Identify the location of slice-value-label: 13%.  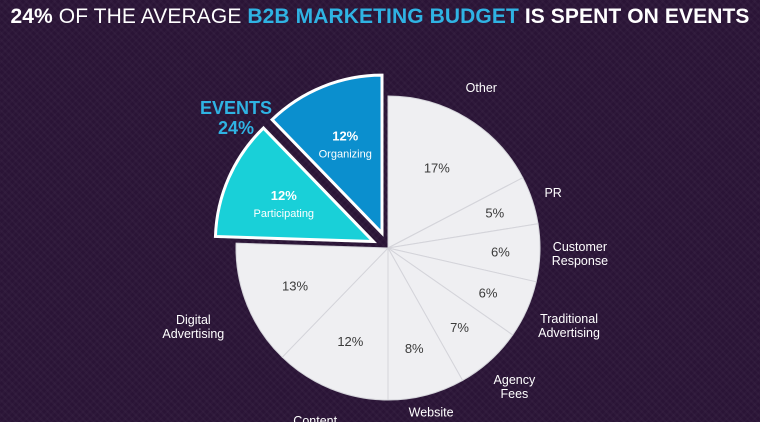
(295, 286).